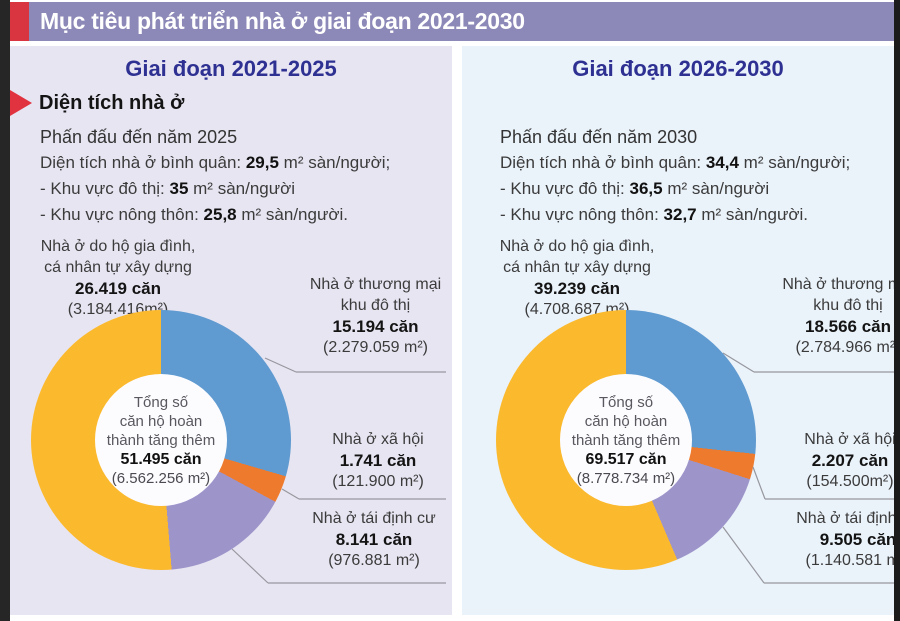 The width and height of the screenshot is (900, 621). Describe the element at coordinates (375, 347) in the screenshot. I see `segment-area: (2.279.059 m²)` at that location.